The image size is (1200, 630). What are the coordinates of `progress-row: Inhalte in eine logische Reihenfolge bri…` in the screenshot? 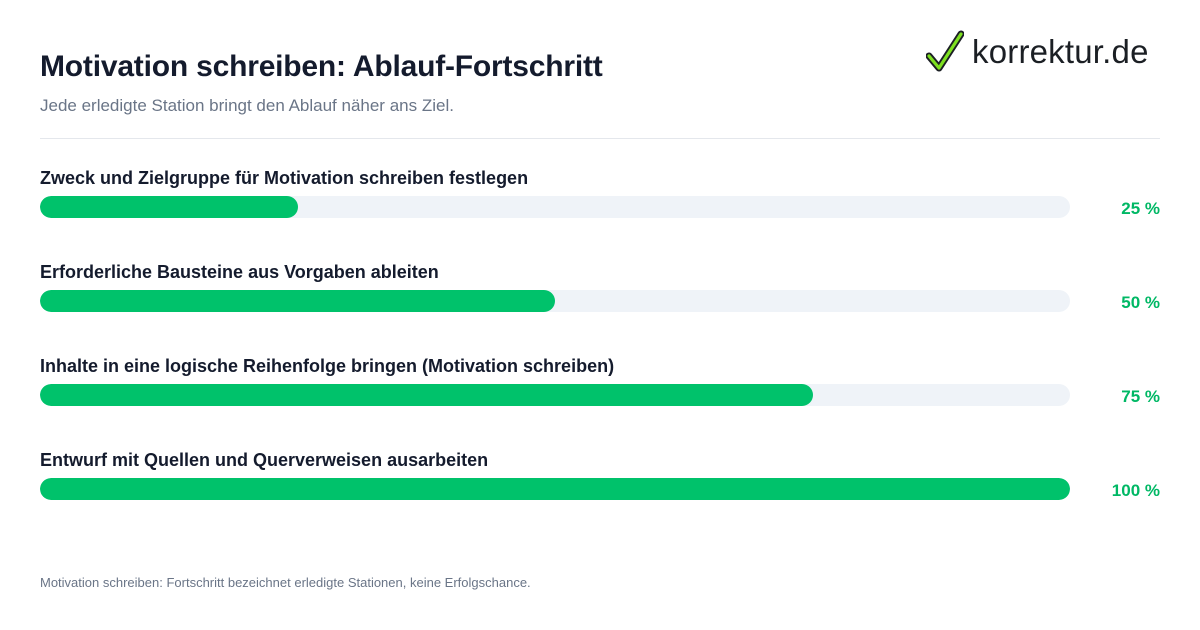 It's located at (600, 386).